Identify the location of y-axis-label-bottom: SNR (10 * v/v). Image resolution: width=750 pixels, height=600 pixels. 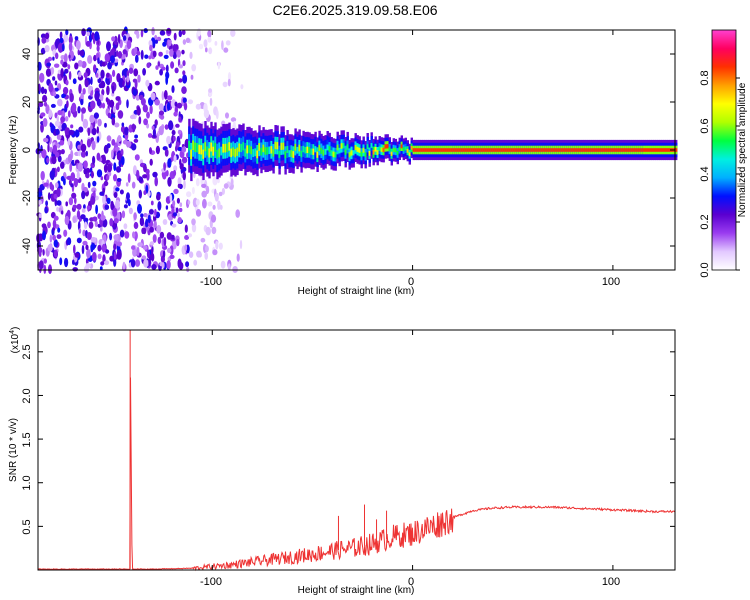
(13, 450).